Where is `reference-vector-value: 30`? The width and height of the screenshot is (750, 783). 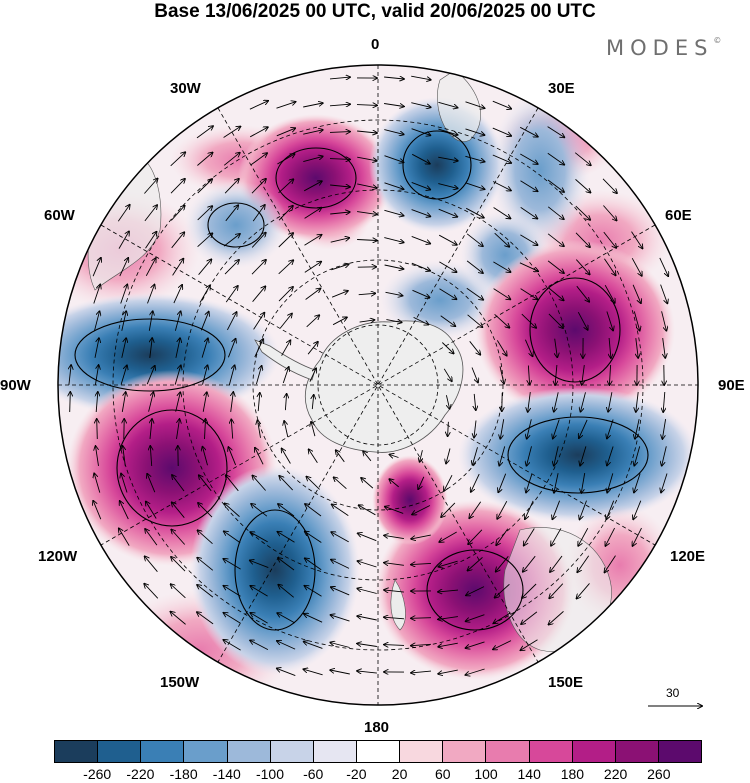
reference-vector-value: 30 is located at coordinates (673, 693).